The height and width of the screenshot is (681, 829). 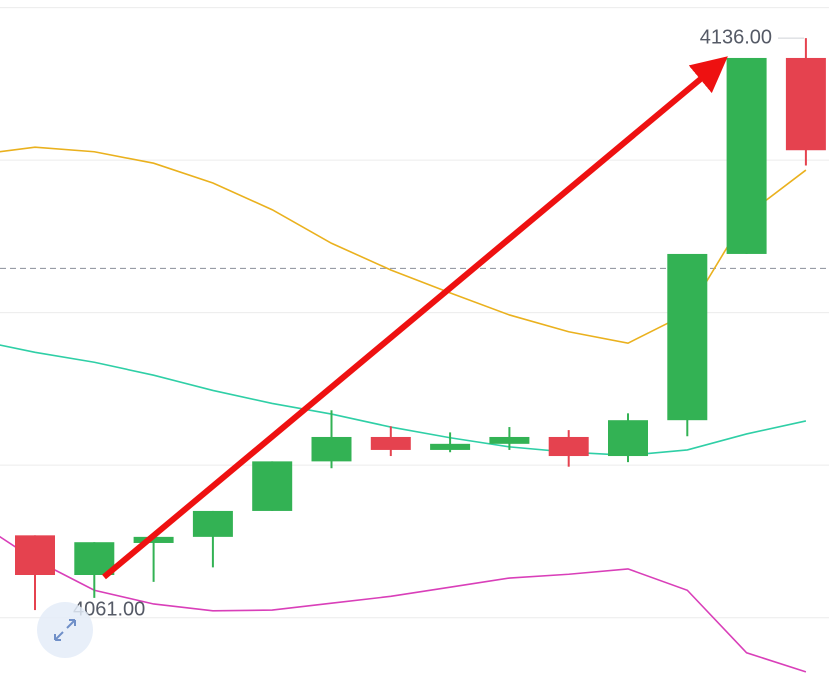 I want to click on high-label: 4136.00, so click(x=736, y=37).